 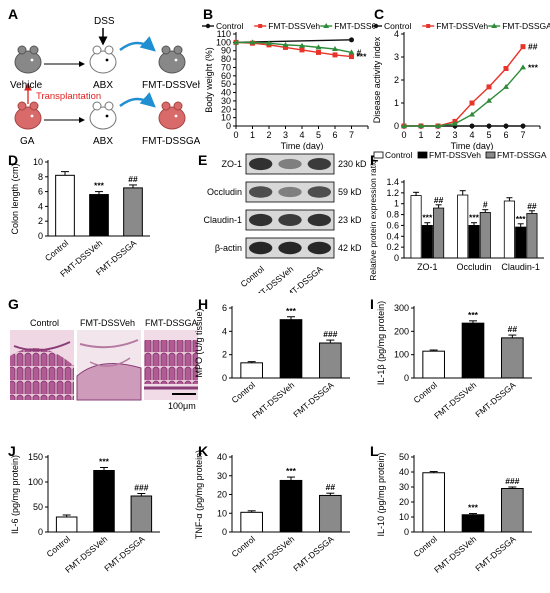 I want to click on x-axis-label: Time (day), so click(x=472, y=145).